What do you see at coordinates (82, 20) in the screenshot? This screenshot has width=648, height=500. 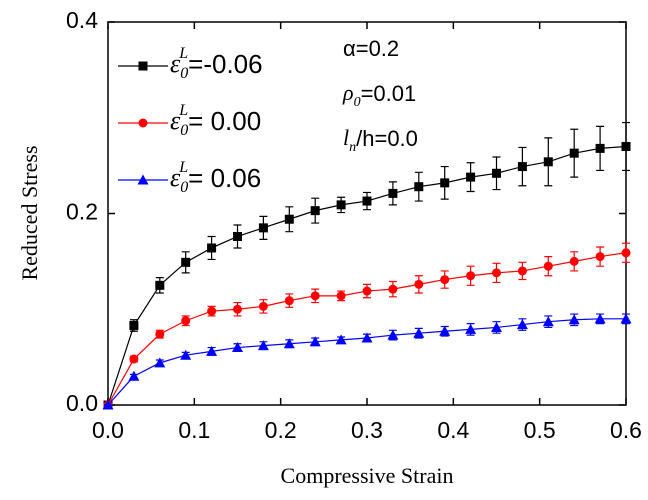 I see `y-tick-label: 0.4` at bounding box center [82, 20].